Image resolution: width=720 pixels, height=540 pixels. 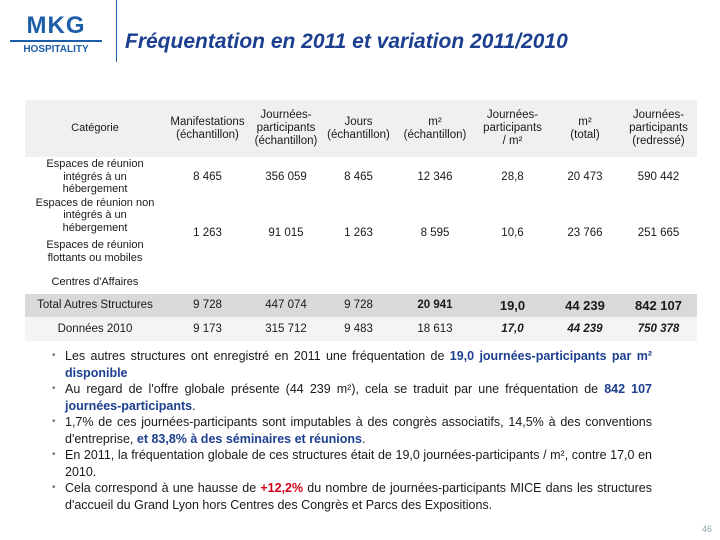 I want to click on table-cell: 590 442, so click(x=658, y=176).